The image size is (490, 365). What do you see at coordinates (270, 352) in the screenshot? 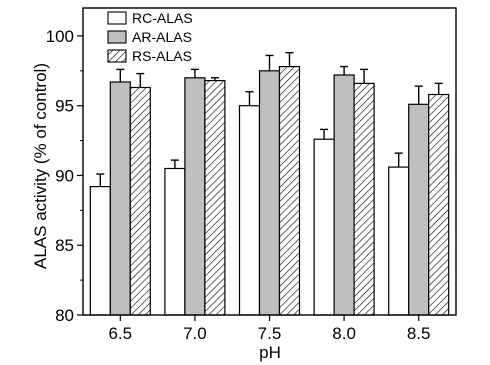
I see `x-axis-title: pH` at bounding box center [270, 352].